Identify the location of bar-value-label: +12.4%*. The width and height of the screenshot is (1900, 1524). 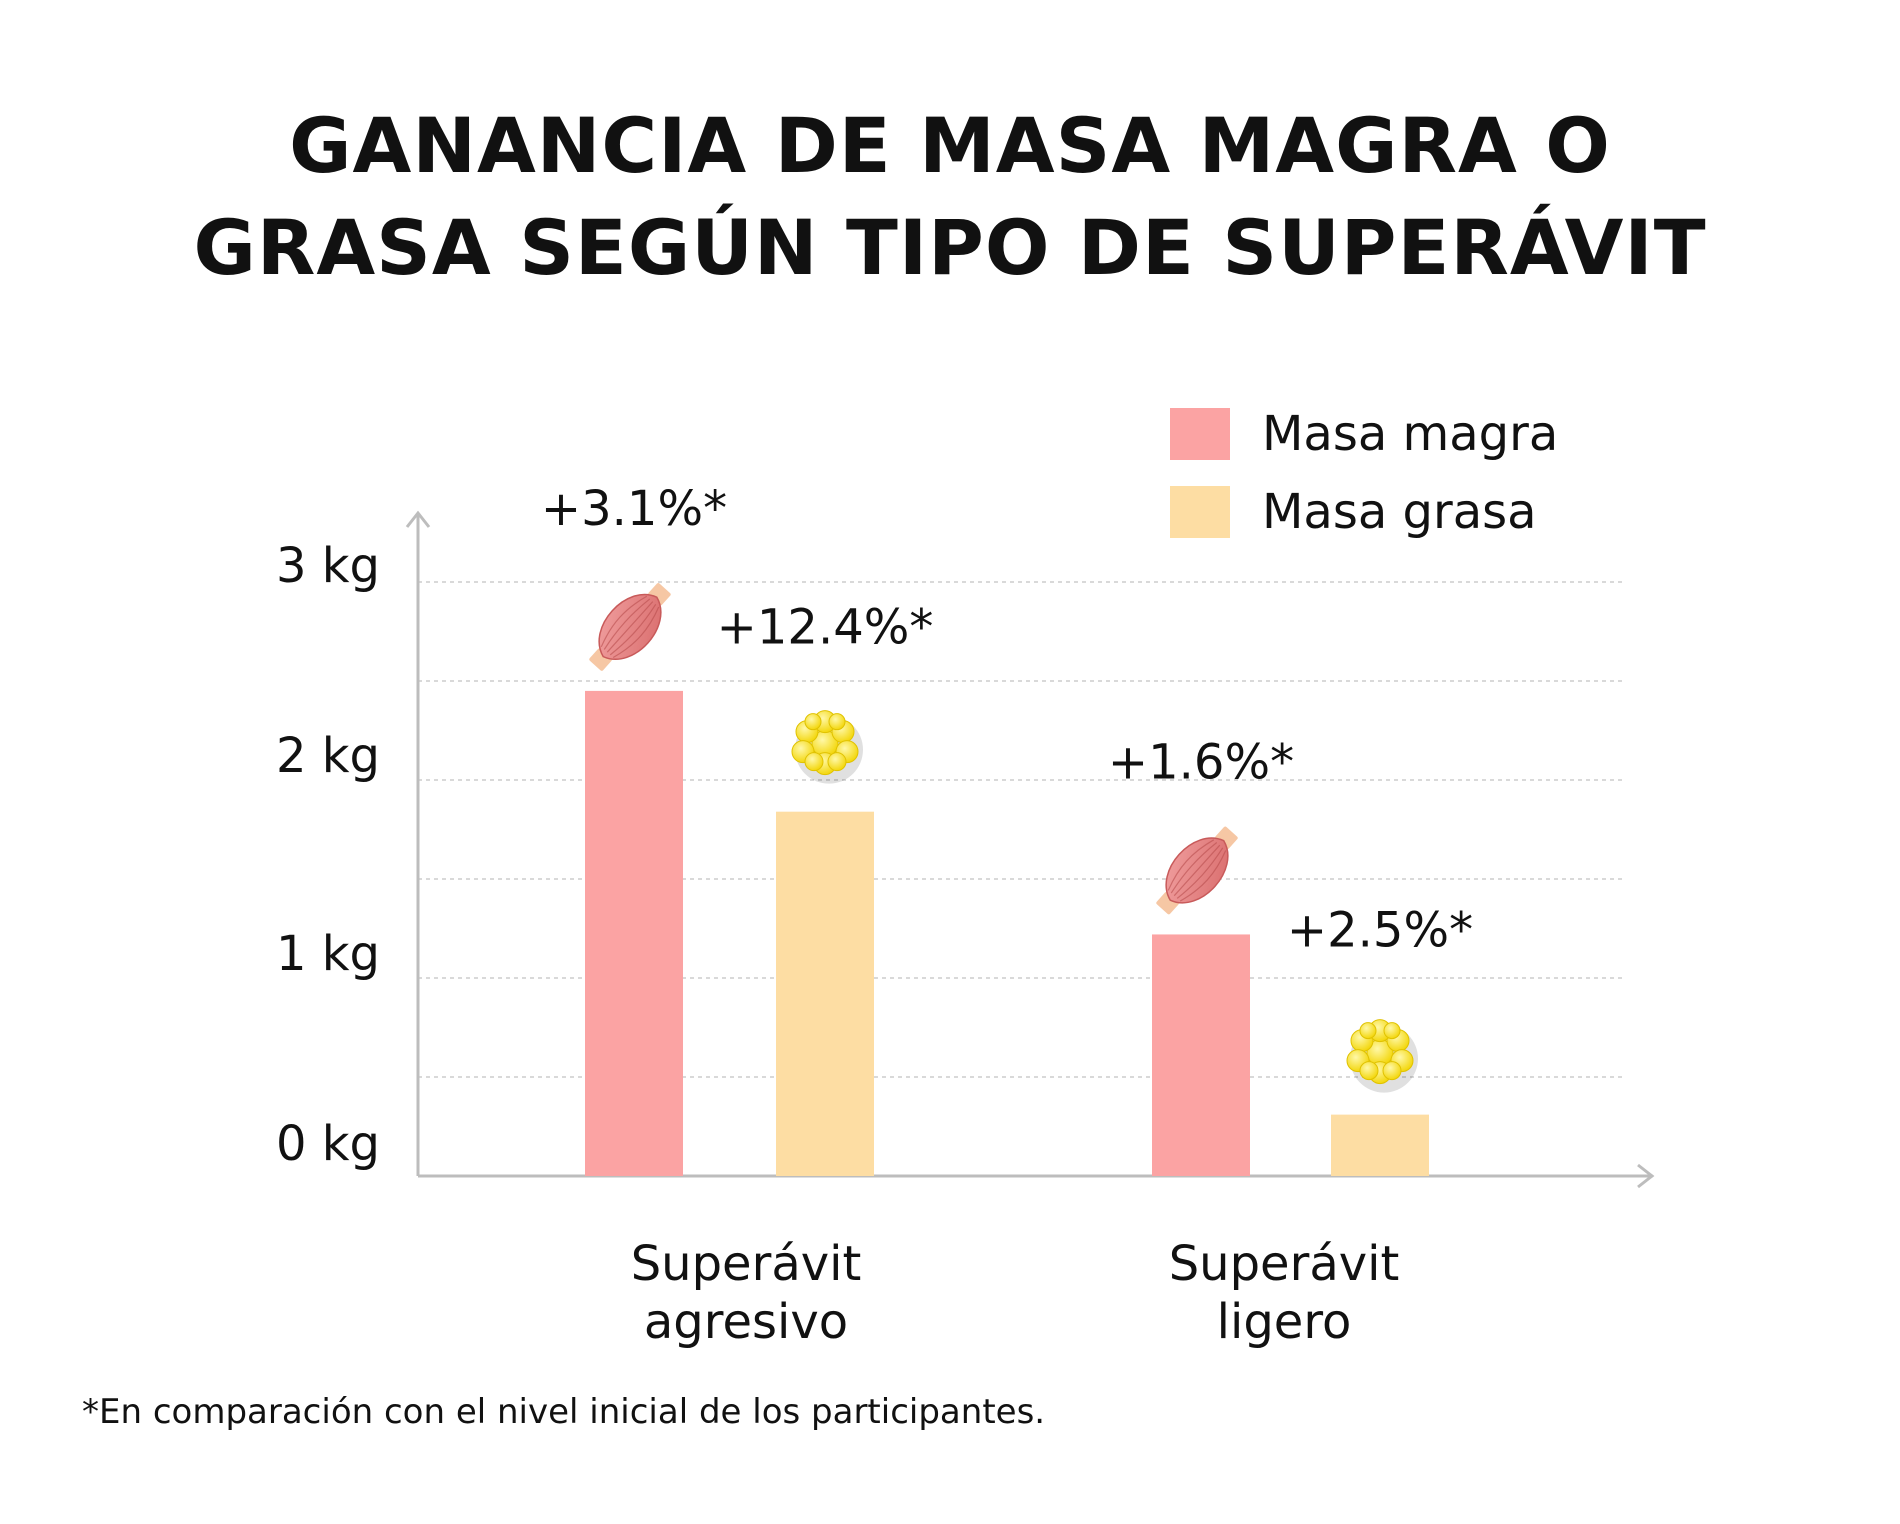
(825, 628).